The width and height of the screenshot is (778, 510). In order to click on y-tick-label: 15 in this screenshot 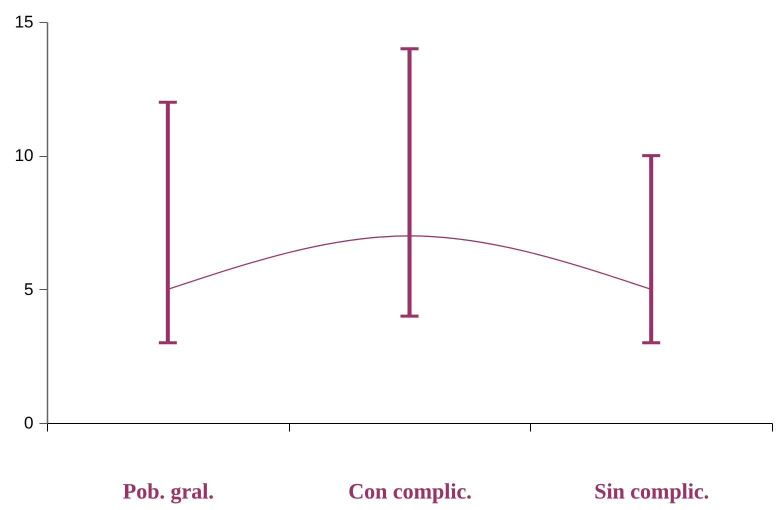, I will do `click(24, 22)`.